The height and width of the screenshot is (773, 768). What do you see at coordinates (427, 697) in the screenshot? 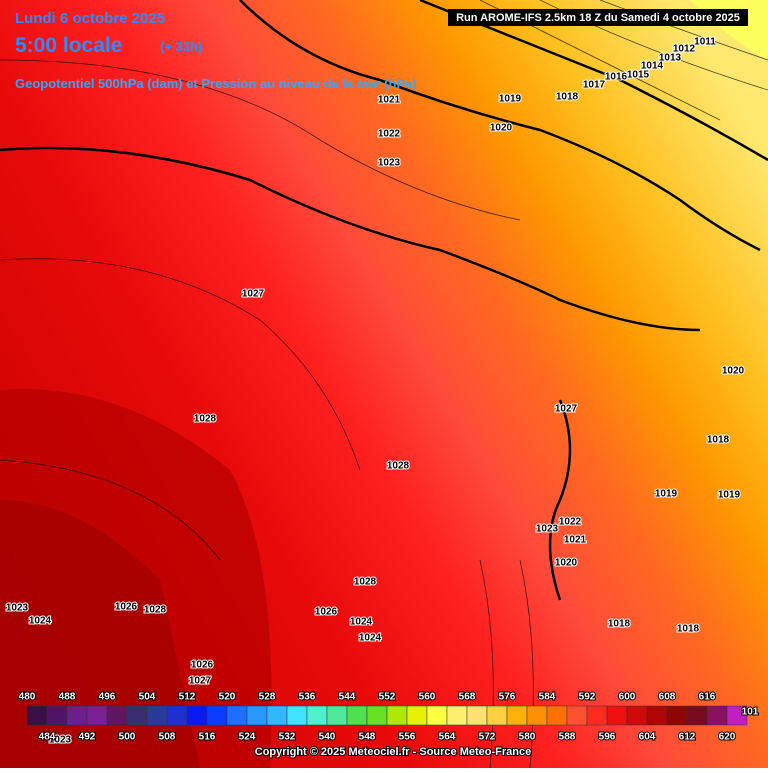
I see `scale-label: 560` at bounding box center [427, 697].